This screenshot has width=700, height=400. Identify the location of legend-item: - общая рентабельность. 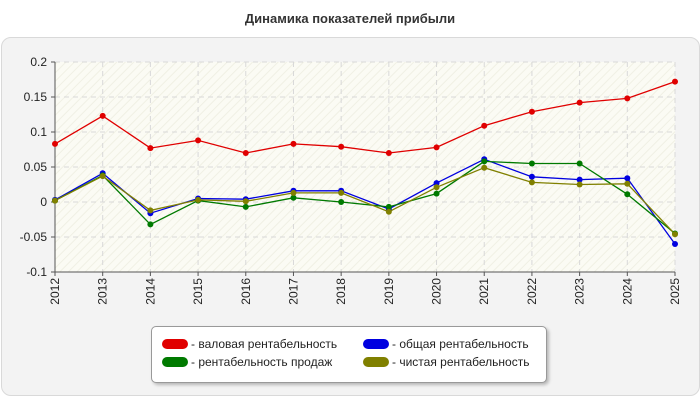
(446, 344).